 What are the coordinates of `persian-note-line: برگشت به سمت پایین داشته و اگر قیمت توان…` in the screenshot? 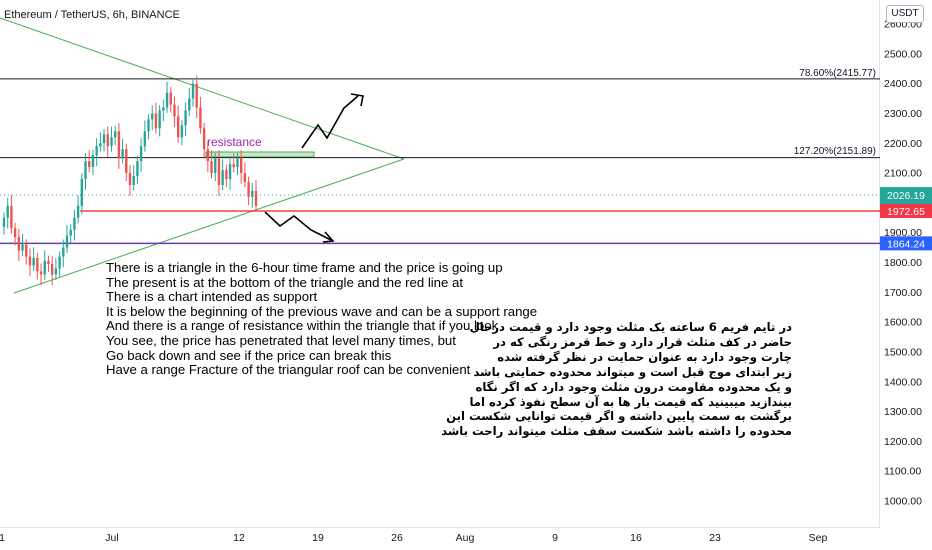 It's located at (619, 416).